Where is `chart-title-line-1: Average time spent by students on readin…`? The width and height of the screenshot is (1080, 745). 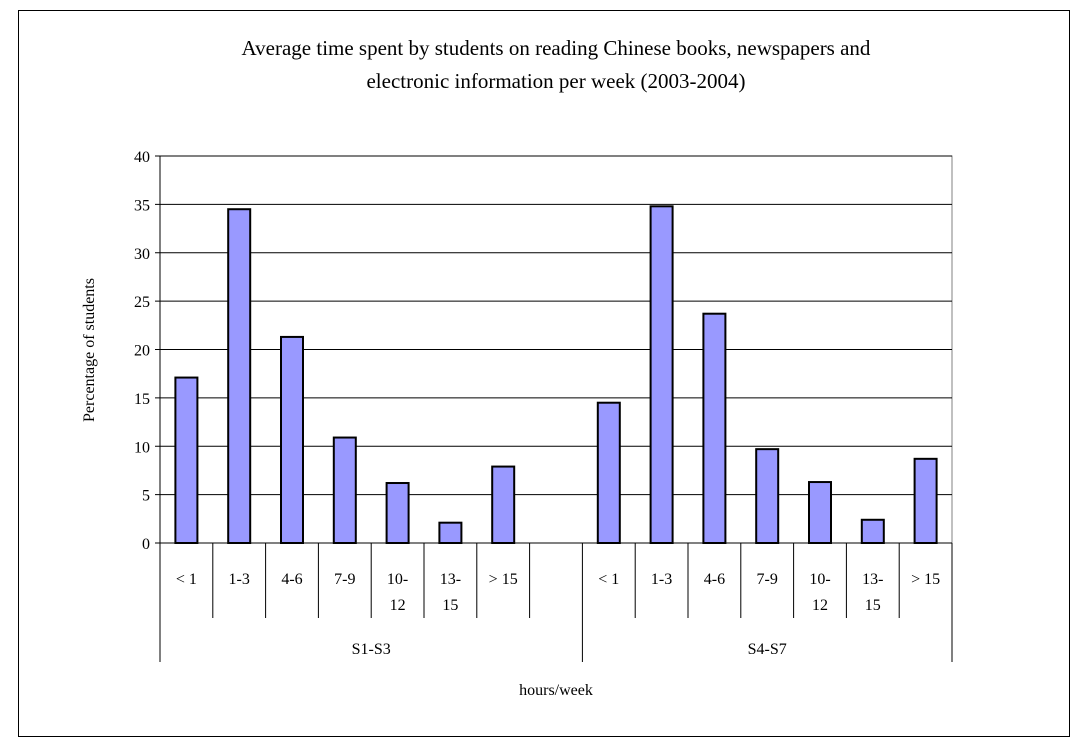
chart-title-line-1: Average time spent by students on readin… is located at coordinates (556, 48).